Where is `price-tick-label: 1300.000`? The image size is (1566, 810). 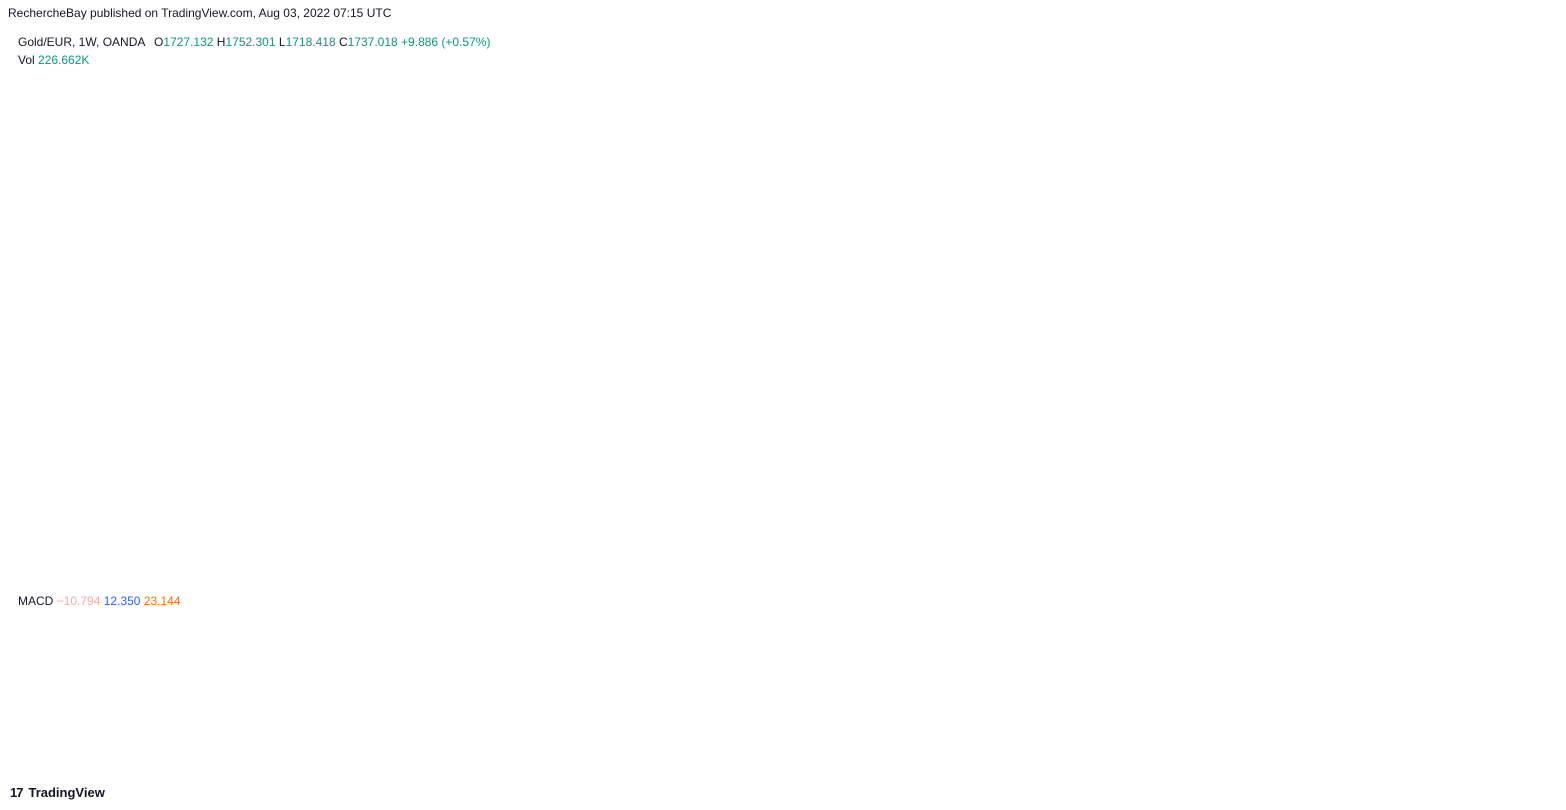
price-tick-label: 1300.000 is located at coordinates (1522, 389).